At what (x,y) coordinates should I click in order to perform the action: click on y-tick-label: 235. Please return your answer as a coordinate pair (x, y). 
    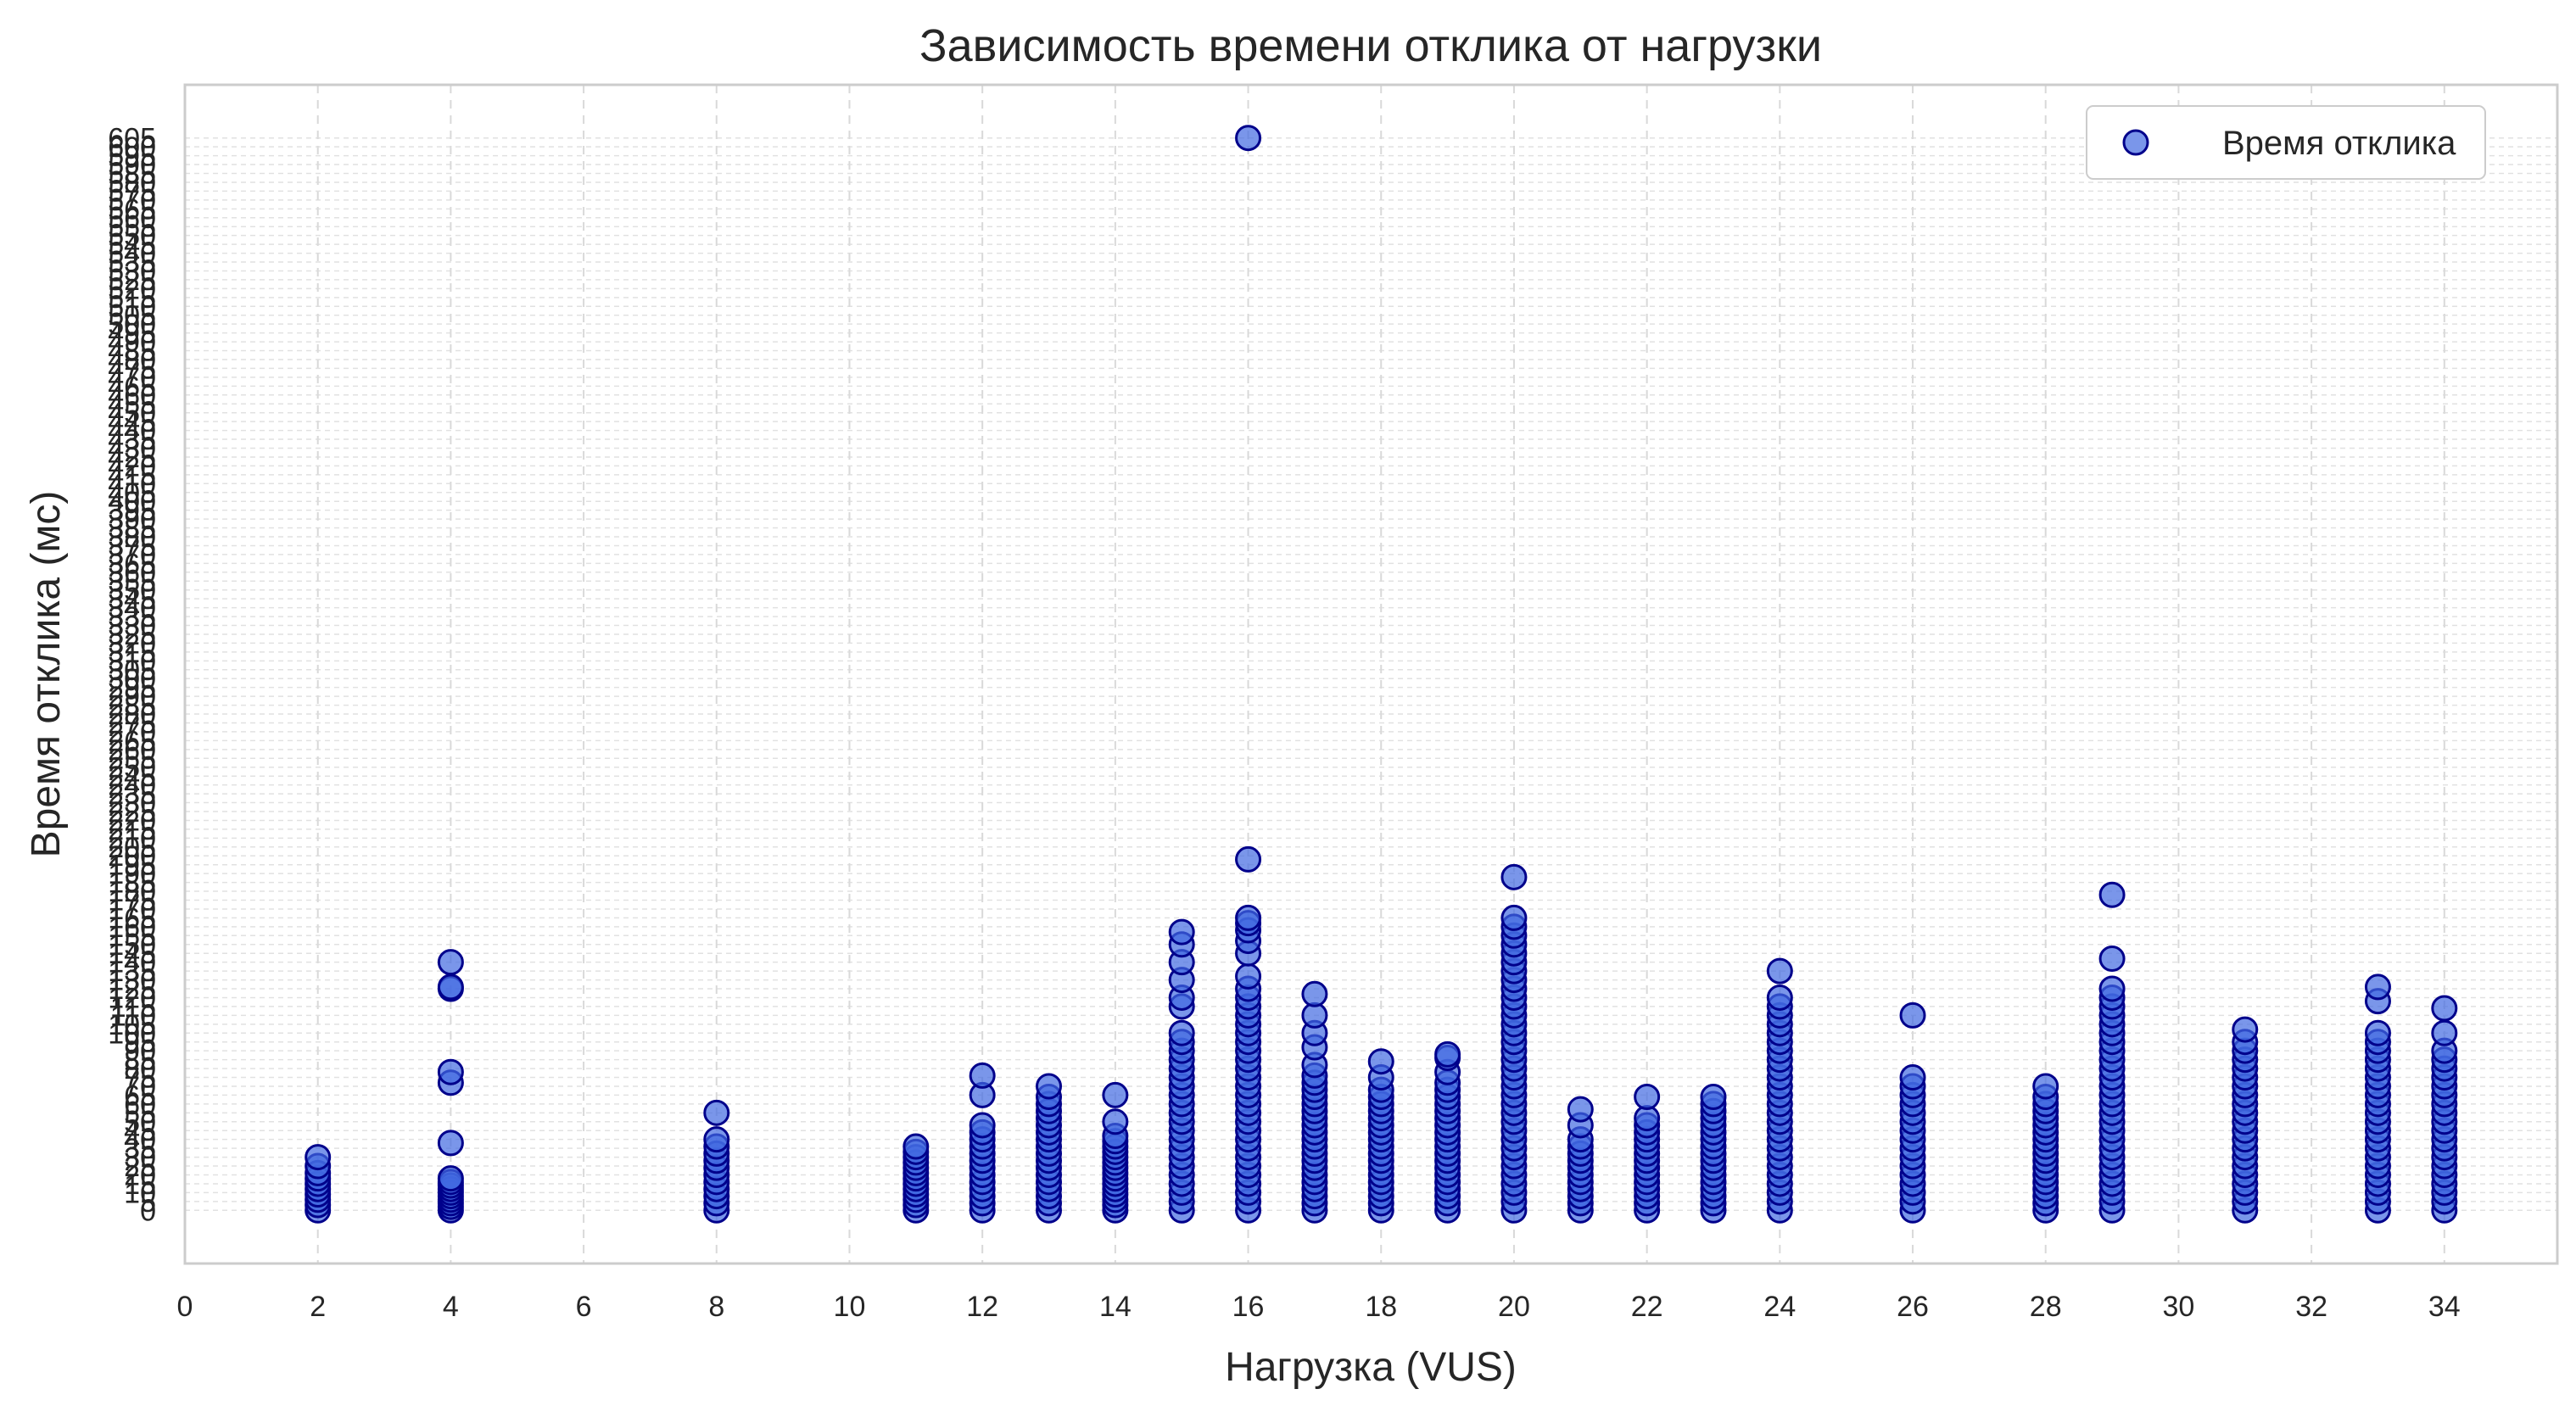
    Looking at the image, I should click on (132, 794).